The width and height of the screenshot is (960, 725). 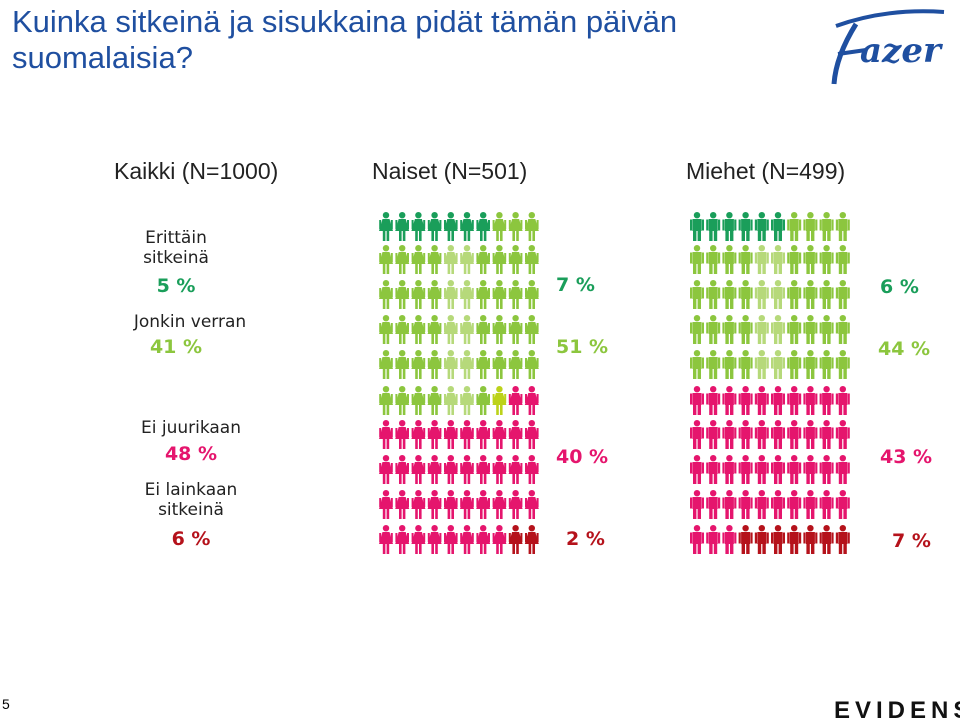 I want to click on pct-women-somewhat: 51 %, so click(x=582, y=347).